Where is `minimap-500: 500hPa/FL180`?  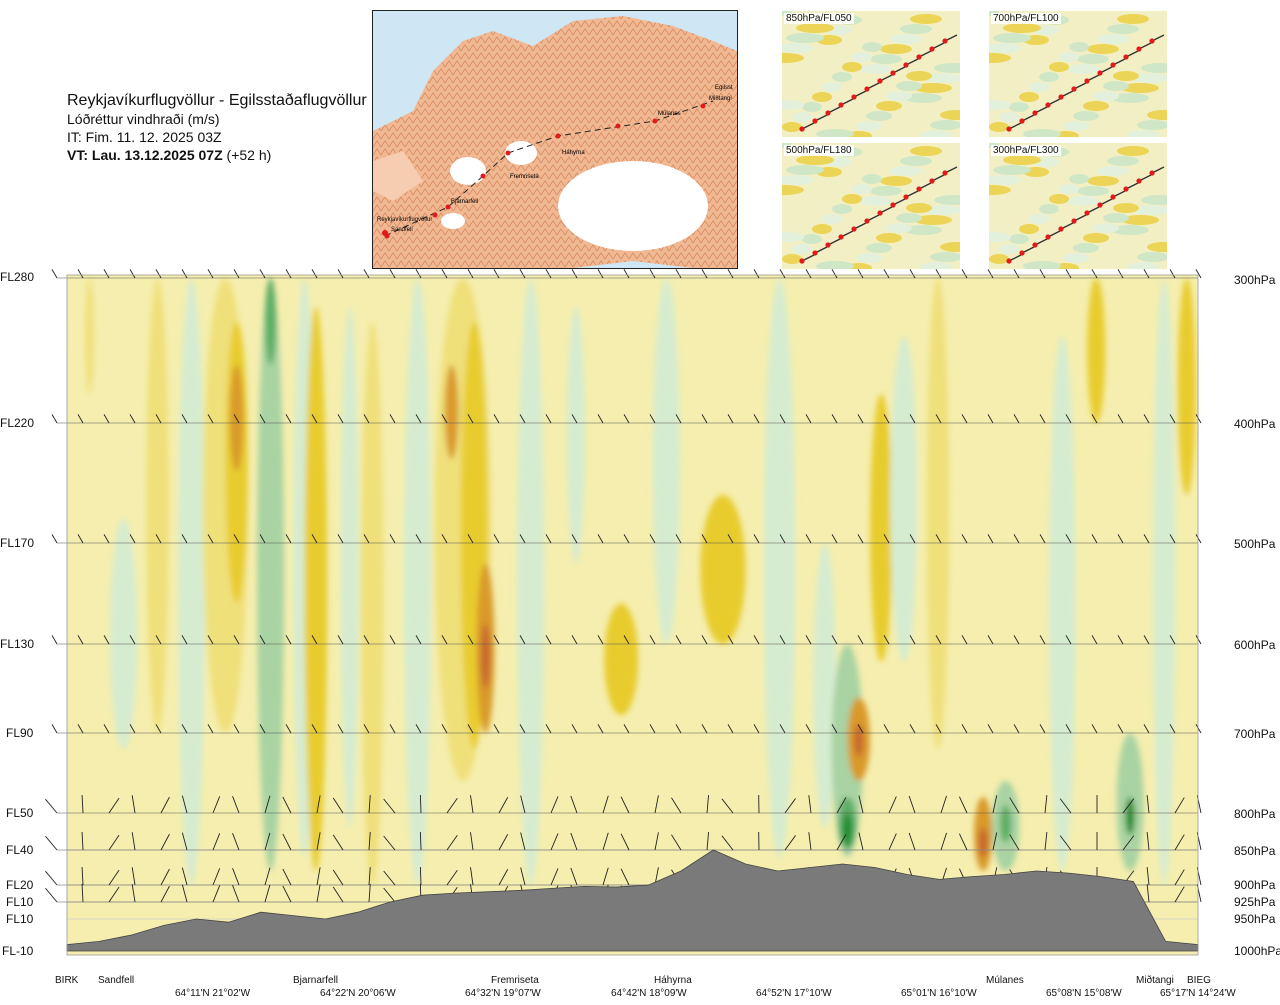
minimap-500: 500hPa/FL180 is located at coordinates (871, 206).